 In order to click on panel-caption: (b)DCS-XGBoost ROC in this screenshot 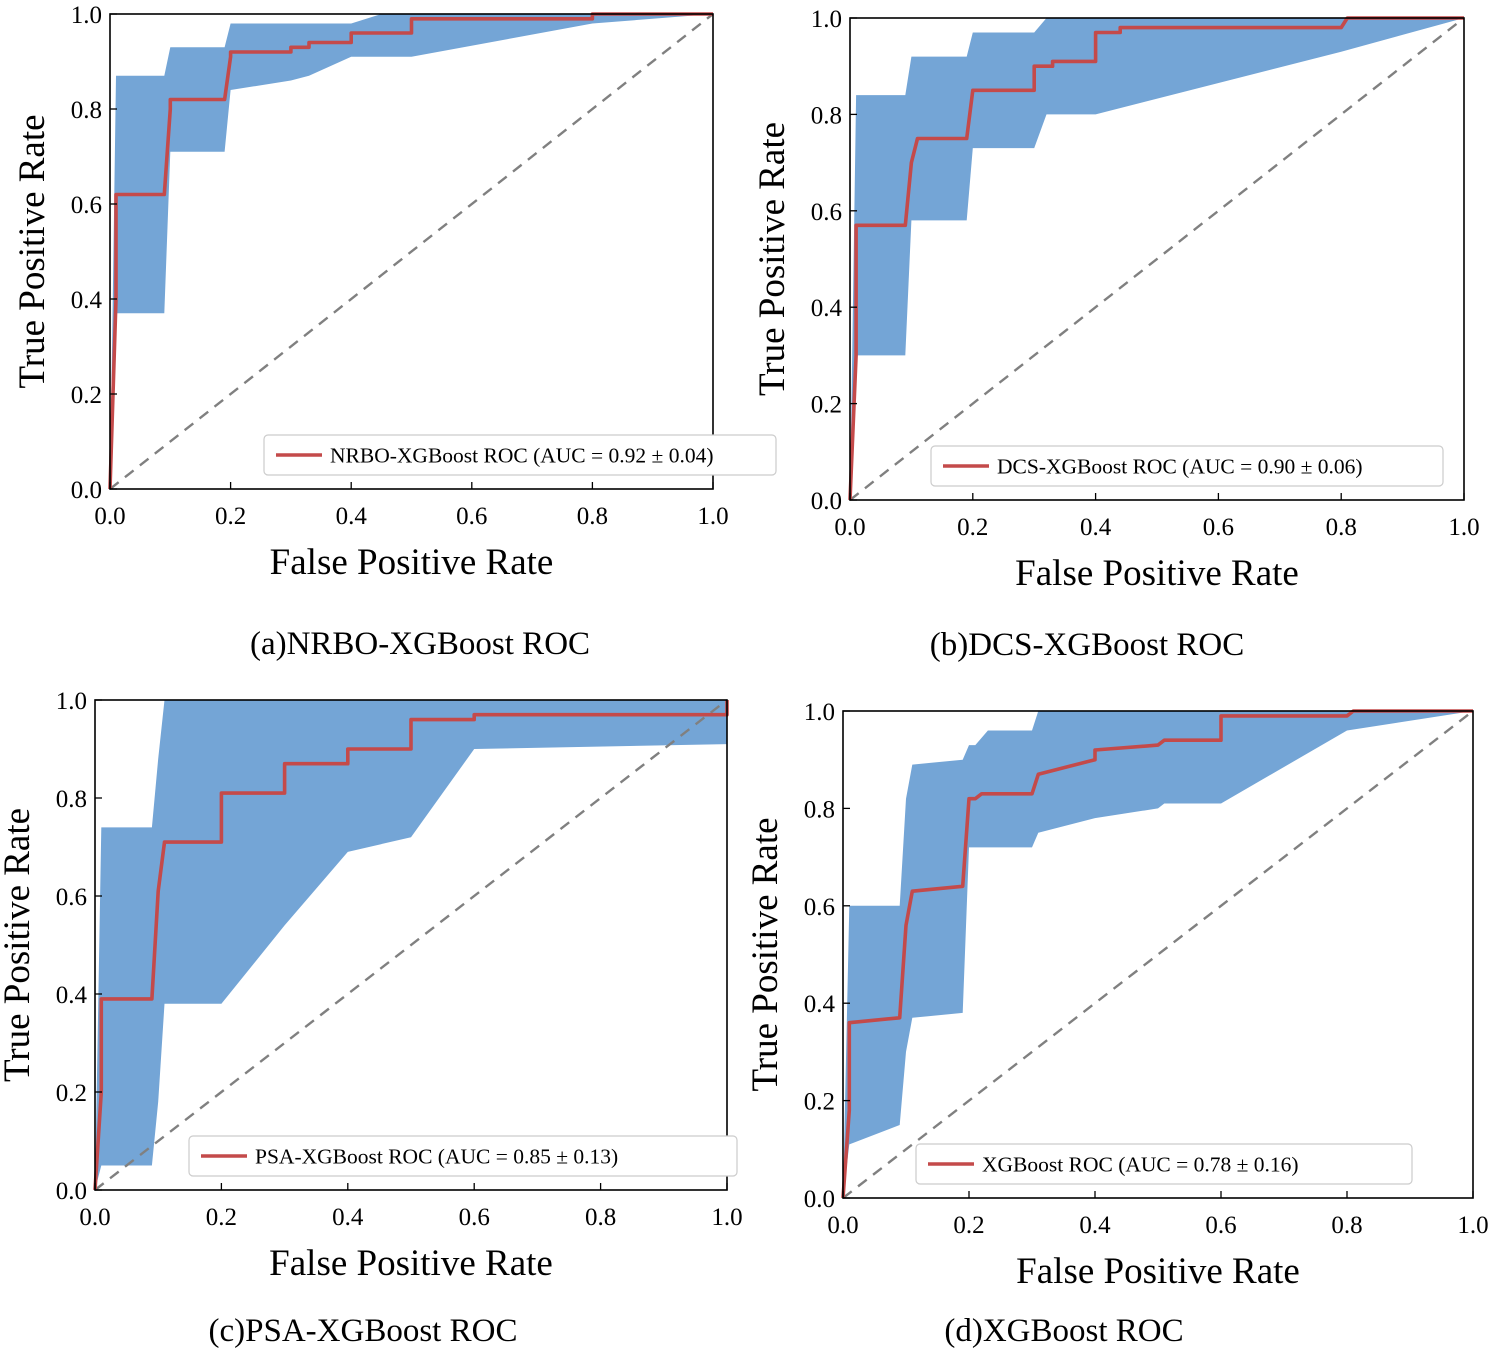, I will do `click(1087, 645)`.